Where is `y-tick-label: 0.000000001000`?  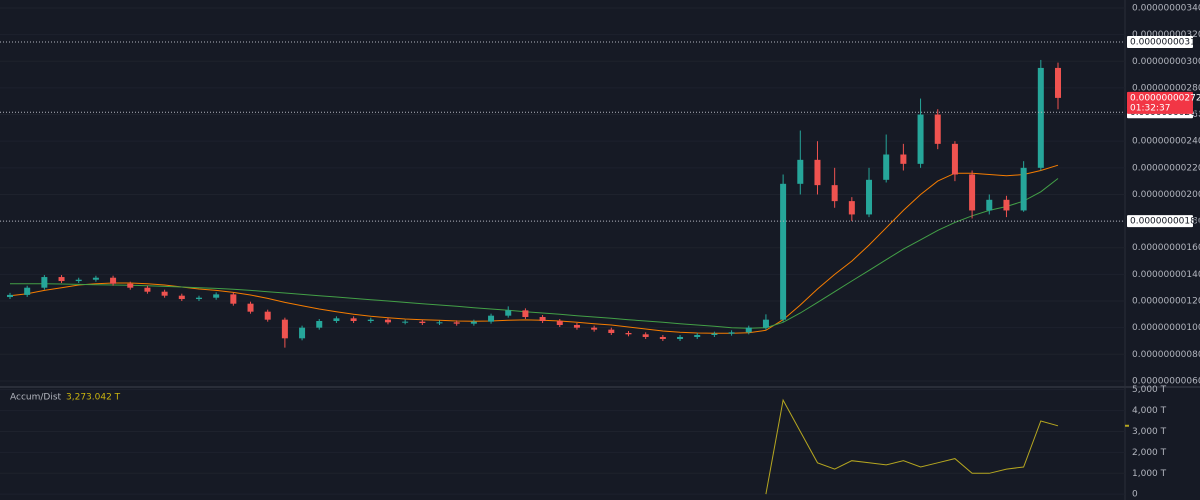
y-tick-label: 0.000000001000 is located at coordinates (1166, 328).